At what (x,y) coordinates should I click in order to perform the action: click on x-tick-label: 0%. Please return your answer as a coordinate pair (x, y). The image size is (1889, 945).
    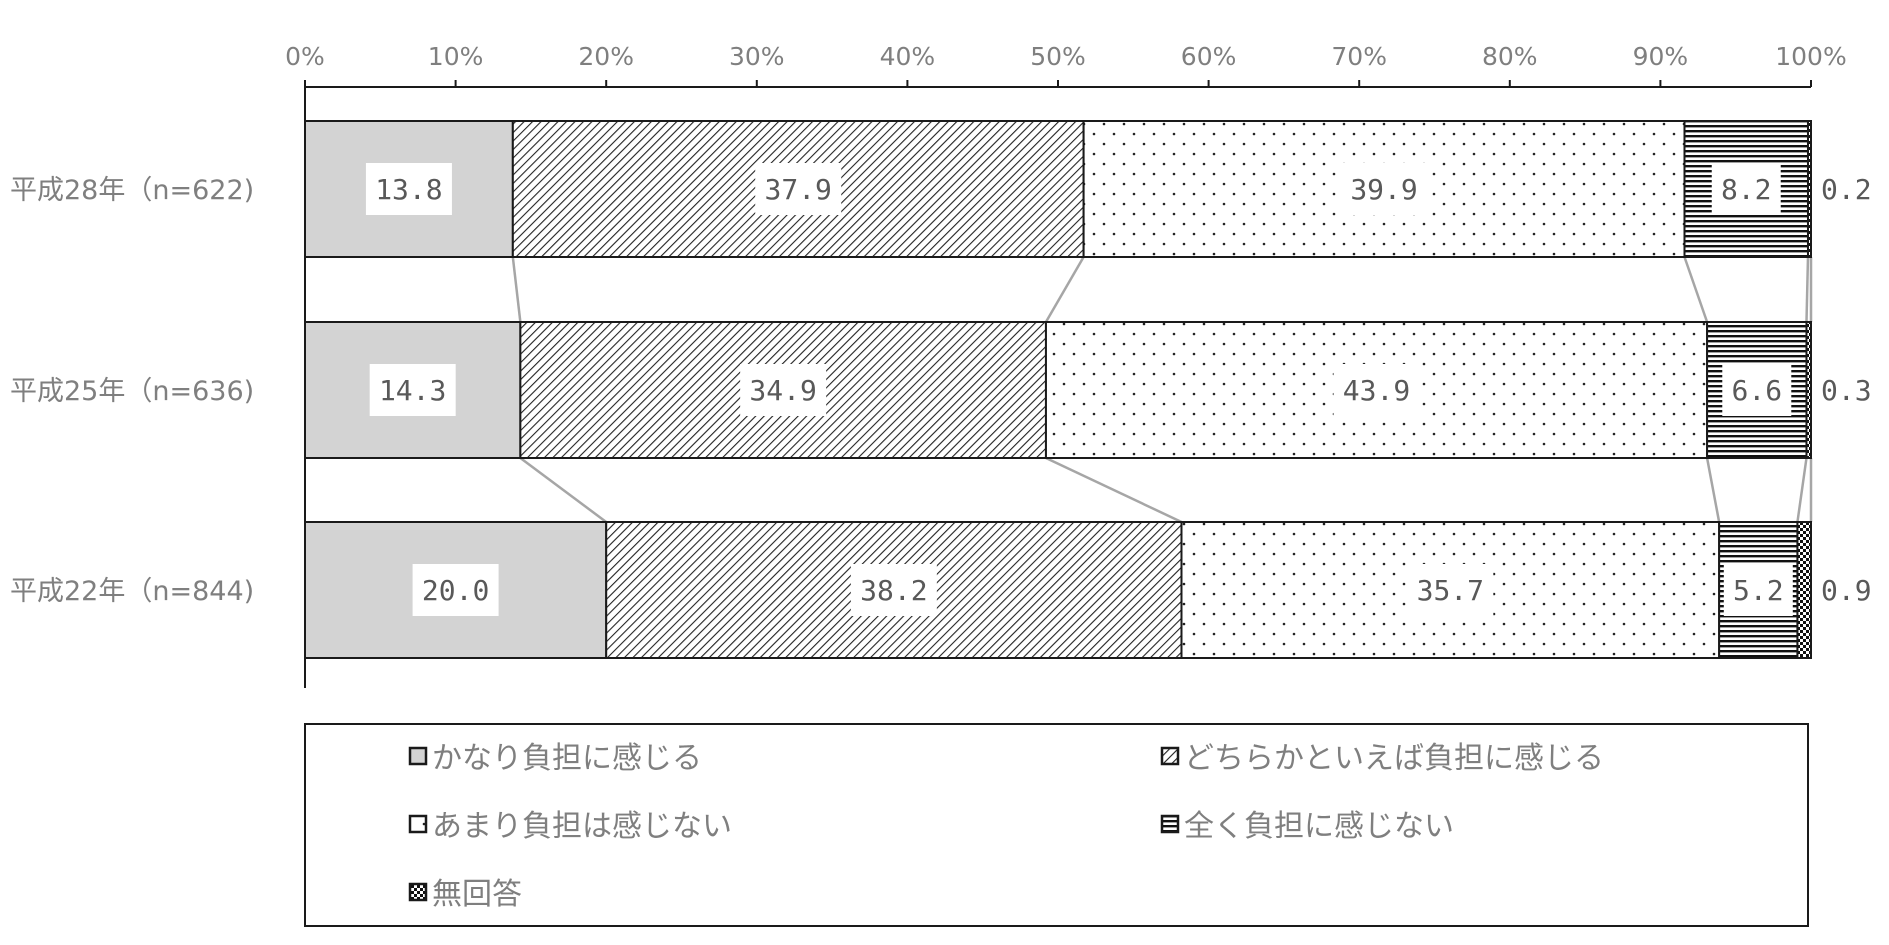
    Looking at the image, I should click on (305, 56).